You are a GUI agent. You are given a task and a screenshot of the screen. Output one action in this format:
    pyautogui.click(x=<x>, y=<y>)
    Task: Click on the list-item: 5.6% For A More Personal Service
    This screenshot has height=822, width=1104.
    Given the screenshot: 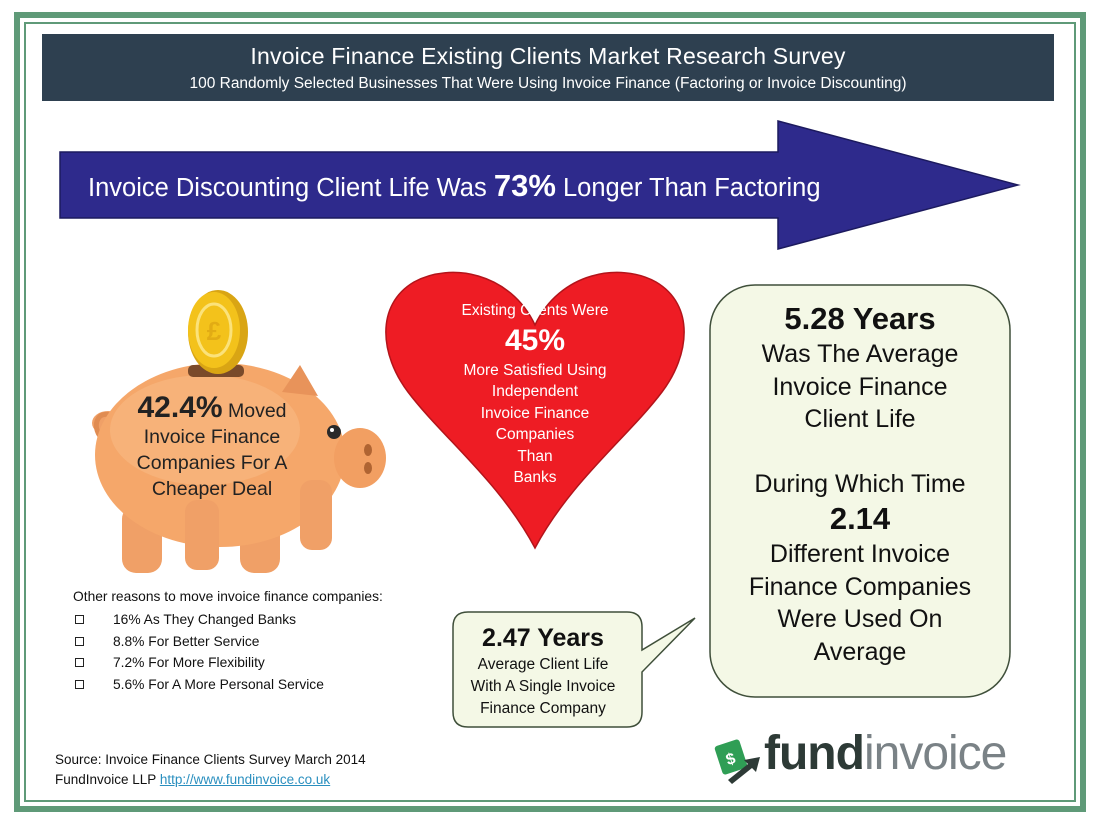 What is the action you would take?
    pyautogui.click(x=228, y=685)
    